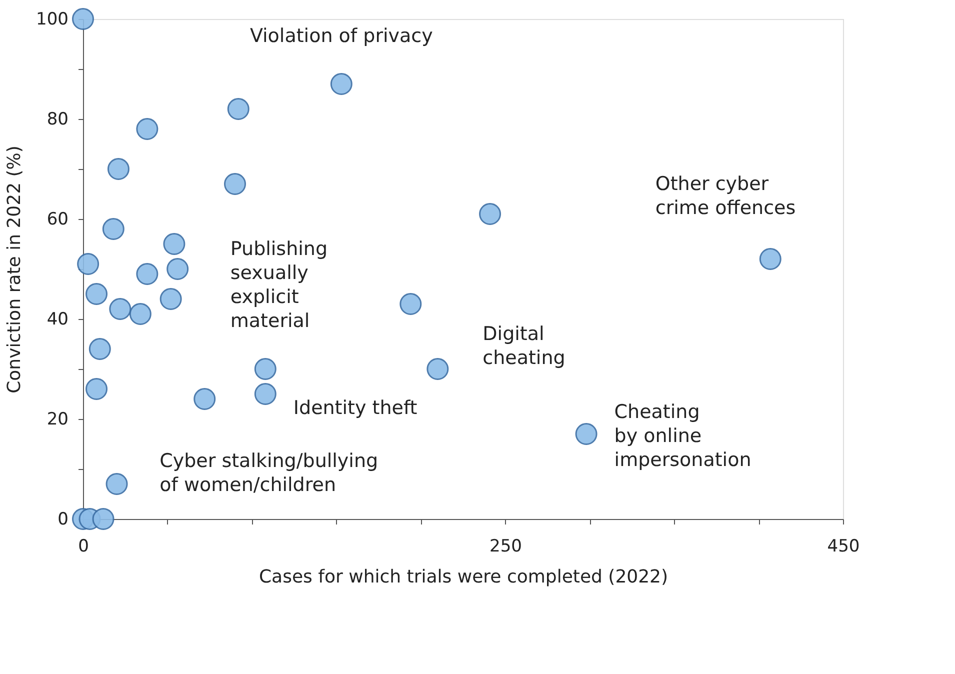  I want to click on y-axis-title: Conviction rate in 2022 (%), so click(15, 270).